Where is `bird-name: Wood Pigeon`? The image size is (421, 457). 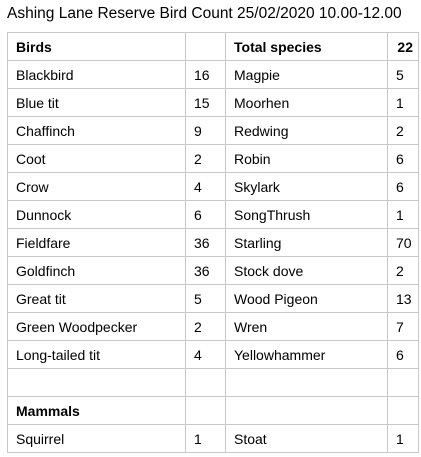
bird-name: Wood Pigeon is located at coordinates (306, 298).